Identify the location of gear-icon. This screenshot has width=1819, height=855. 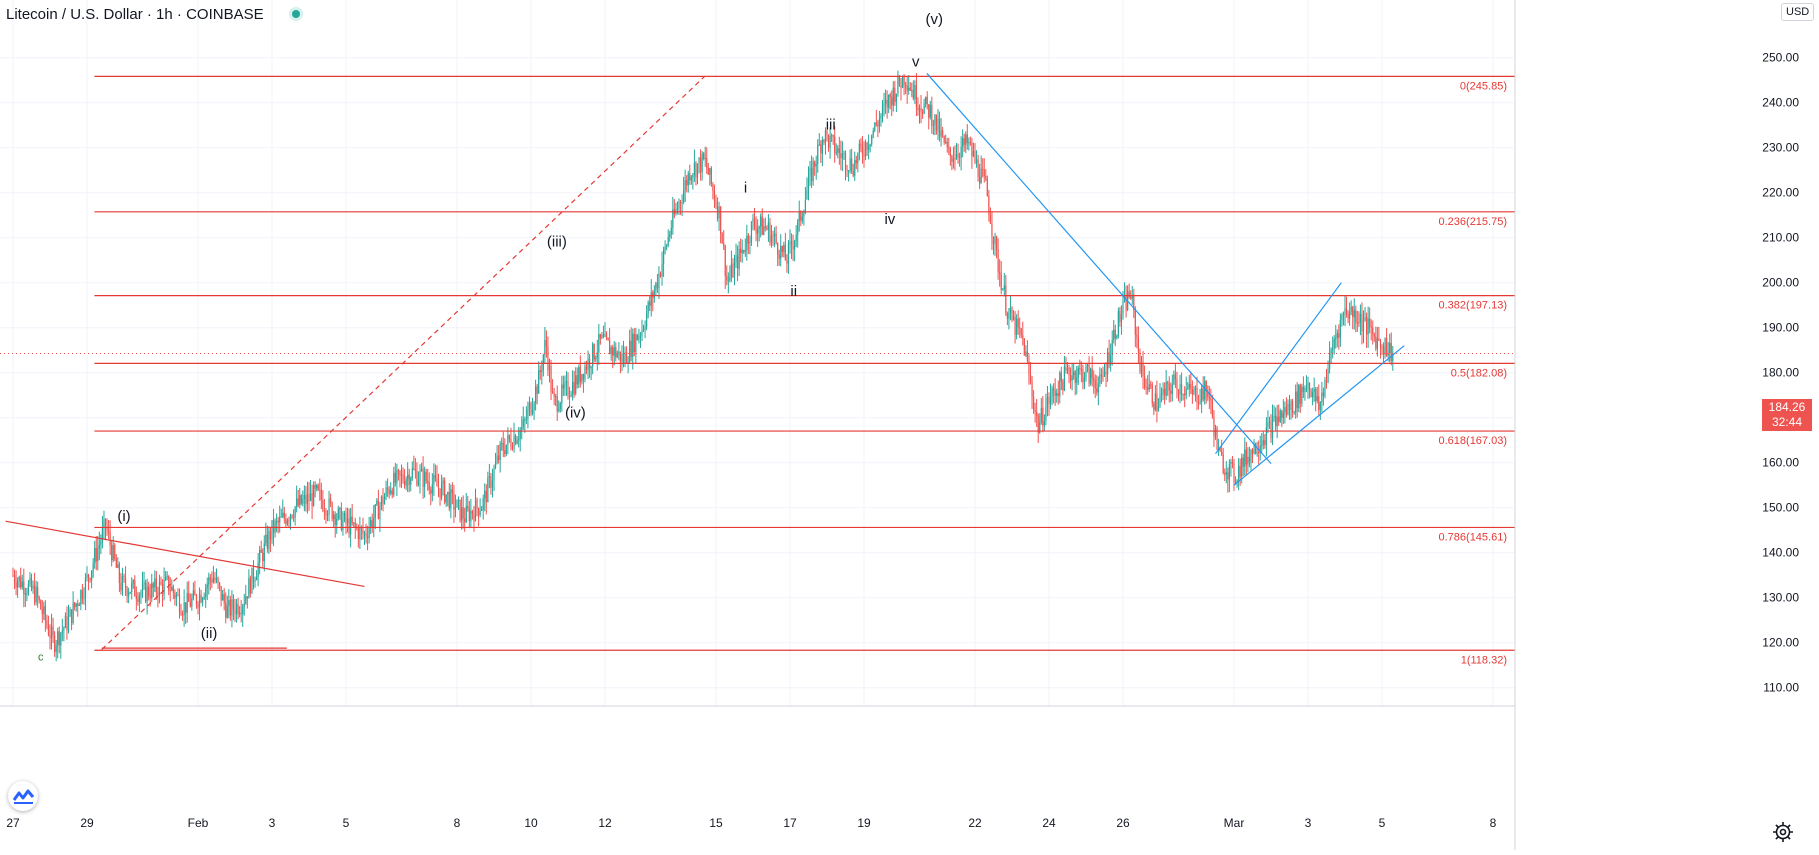
(1783, 832).